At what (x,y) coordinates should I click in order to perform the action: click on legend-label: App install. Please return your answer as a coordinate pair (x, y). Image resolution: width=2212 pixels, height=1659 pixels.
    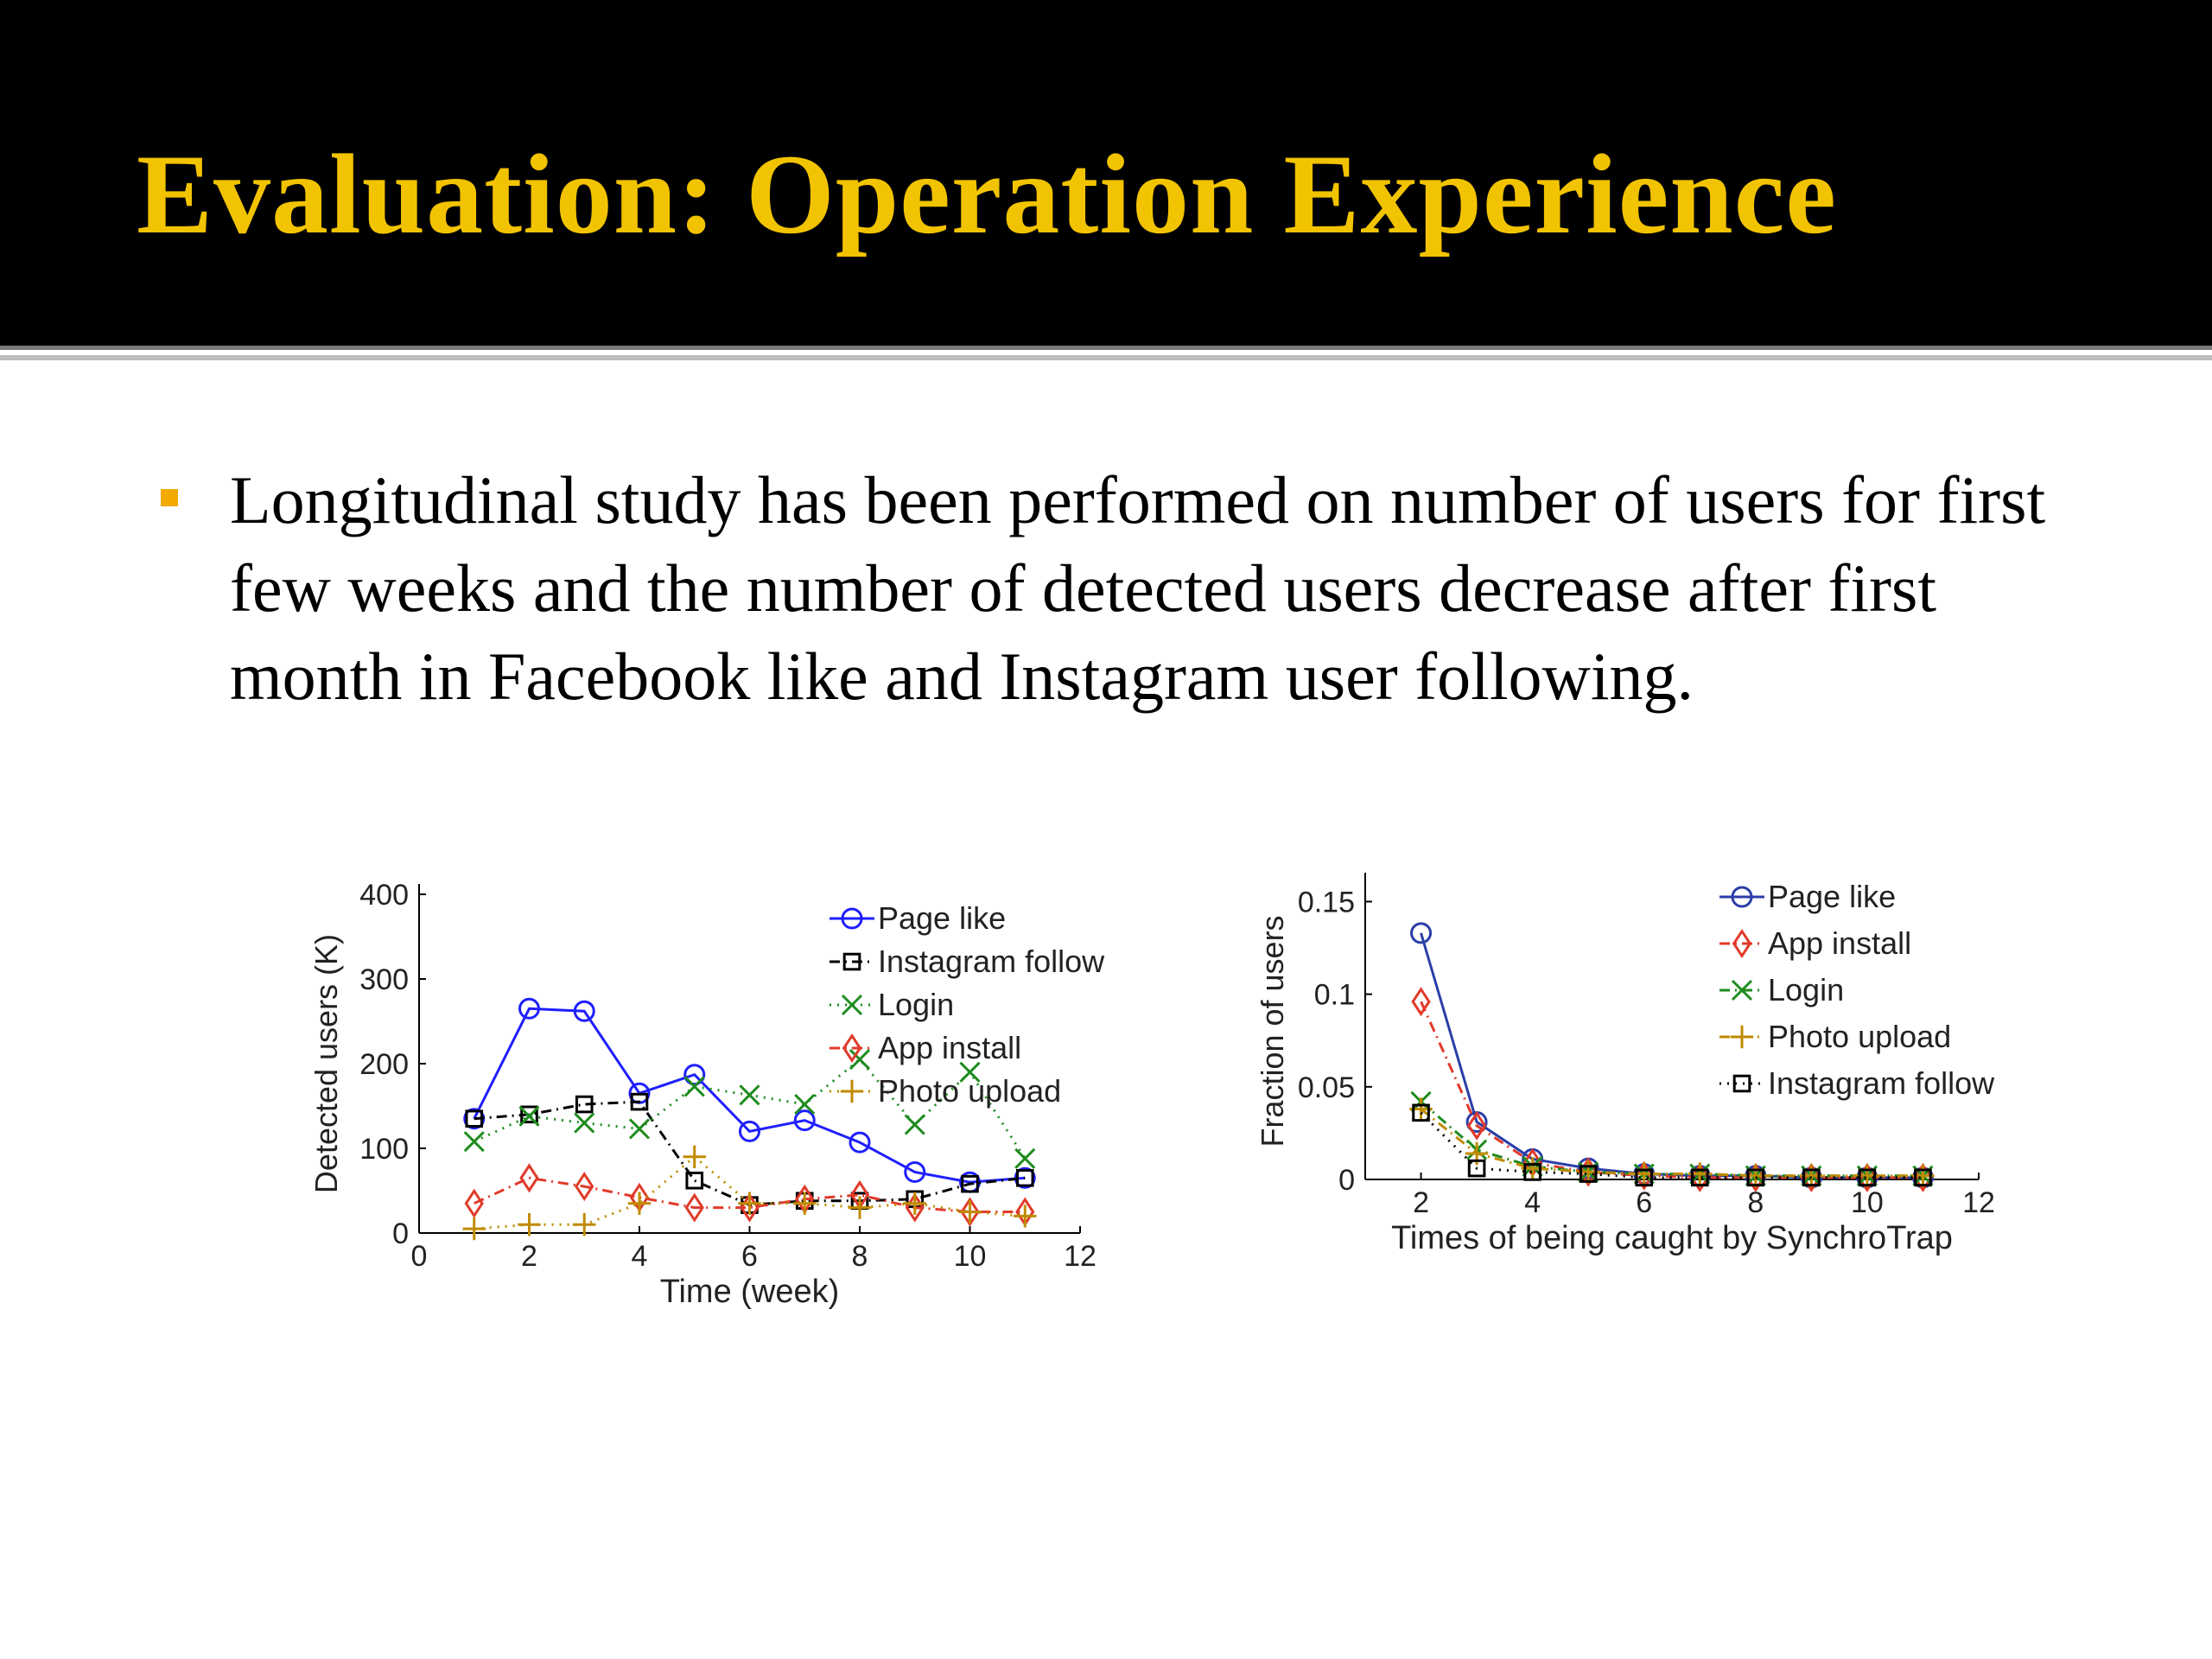
    Looking at the image, I should click on (949, 1047).